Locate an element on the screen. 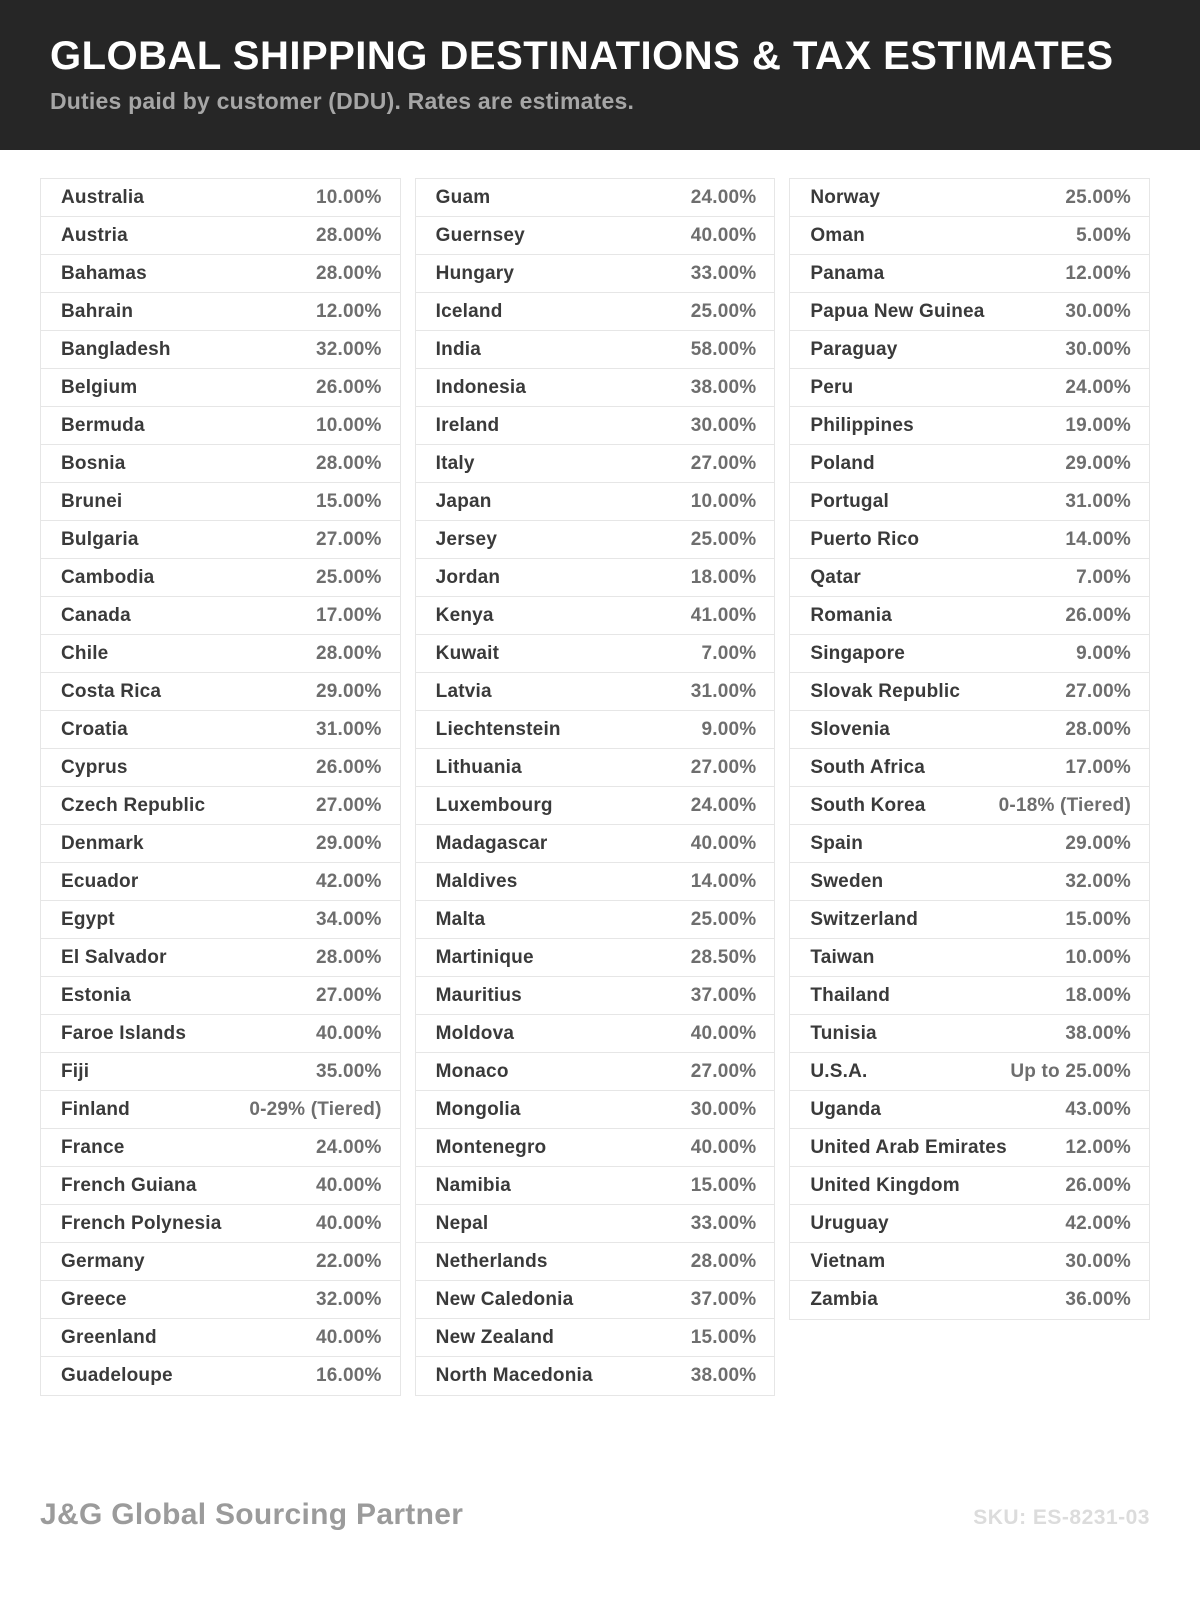 The width and height of the screenshot is (1200, 1600). country-name: Bulgaria is located at coordinates (100, 539).